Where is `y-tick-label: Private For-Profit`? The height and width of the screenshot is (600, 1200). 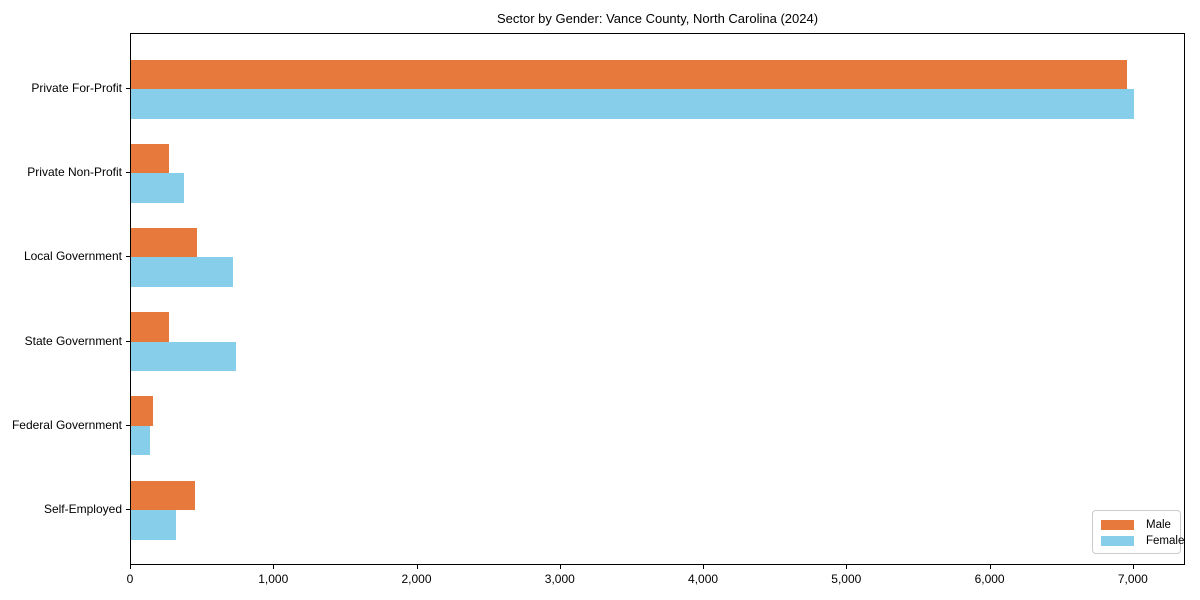
y-tick-label: Private For-Profit is located at coordinates (76, 88).